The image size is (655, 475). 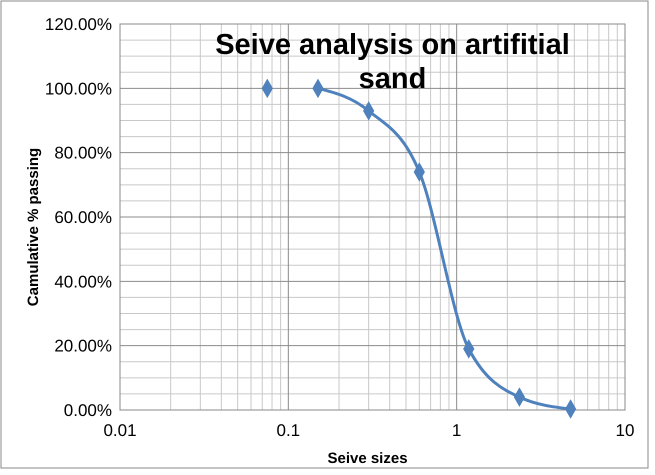 What do you see at coordinates (83, 282) in the screenshot?
I see `y-tick-label: 40.00%` at bounding box center [83, 282].